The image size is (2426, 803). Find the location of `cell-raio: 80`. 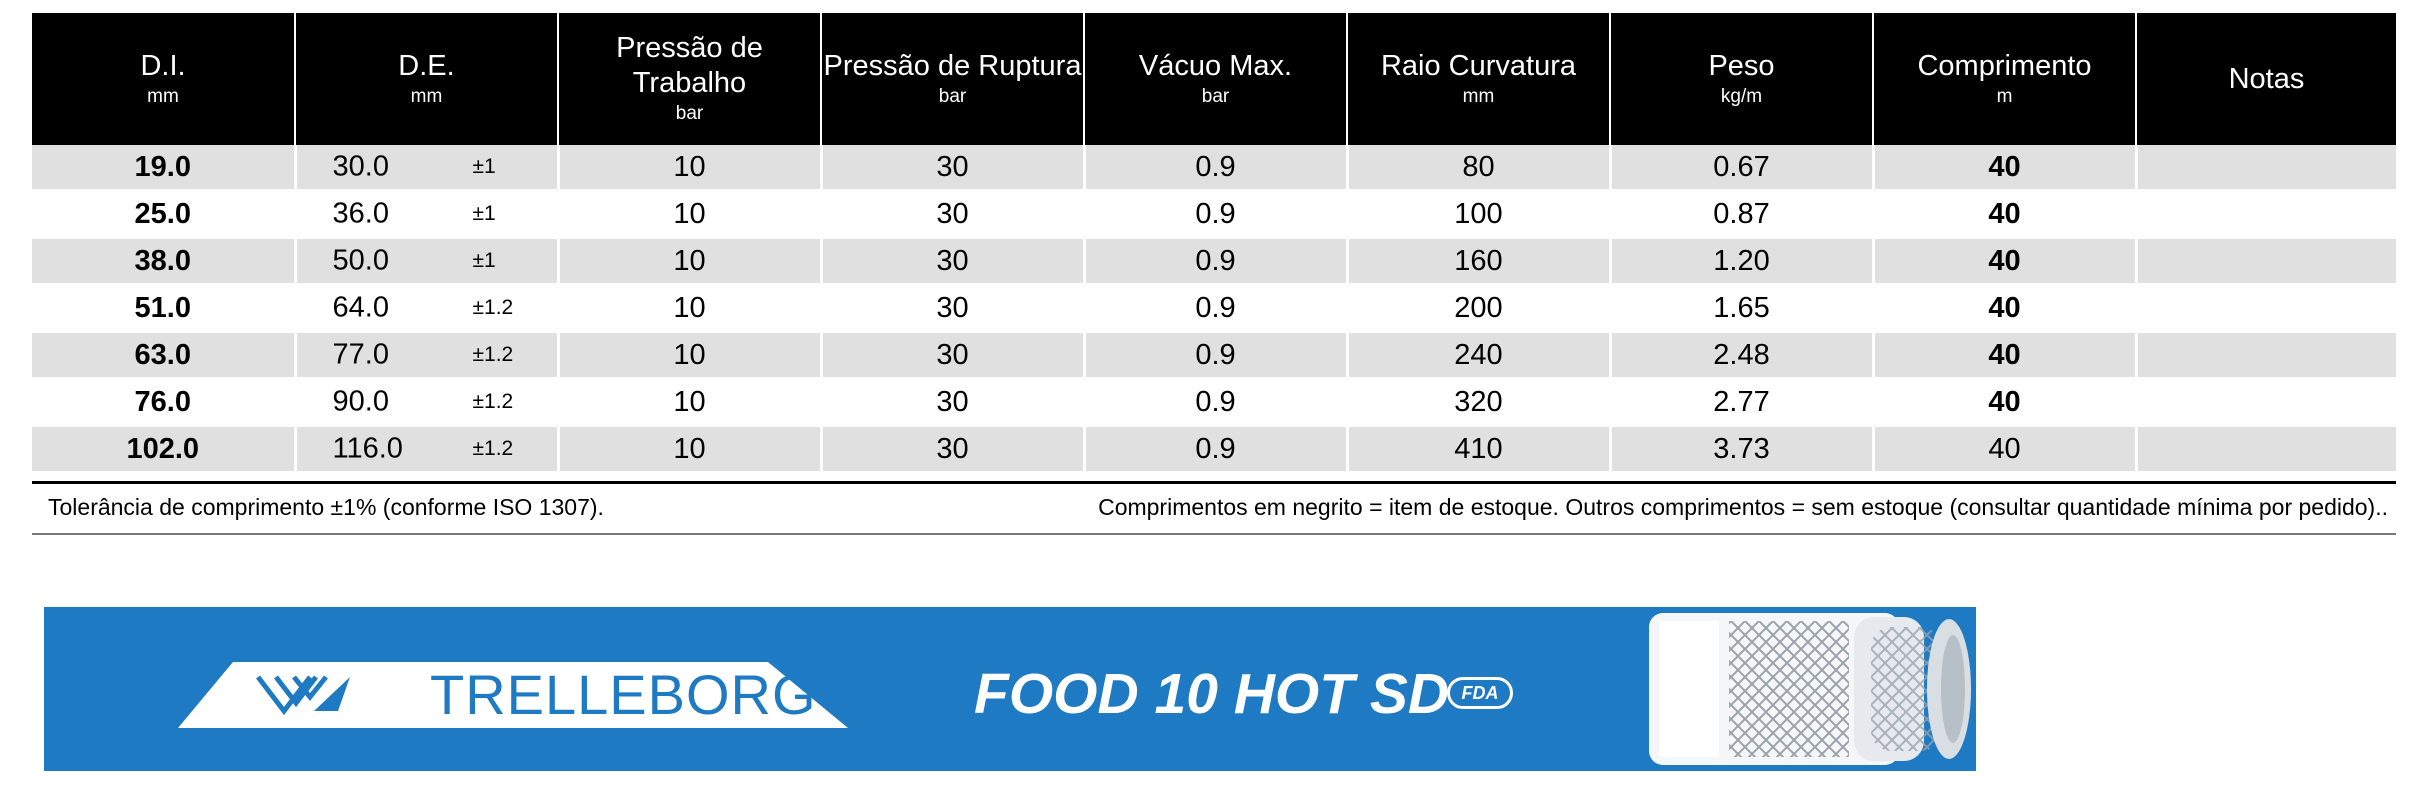

cell-raio: 80 is located at coordinates (1479, 168).